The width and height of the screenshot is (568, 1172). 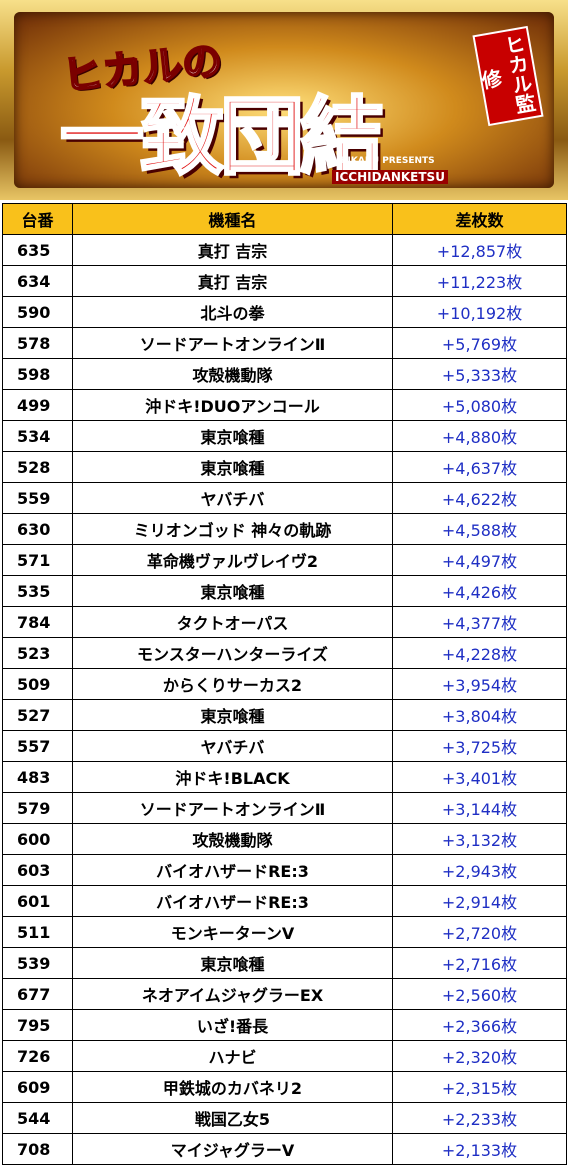 I want to click on table-row: 603 バイオハザードRE:3 +2,943枚, so click(x=284, y=870).